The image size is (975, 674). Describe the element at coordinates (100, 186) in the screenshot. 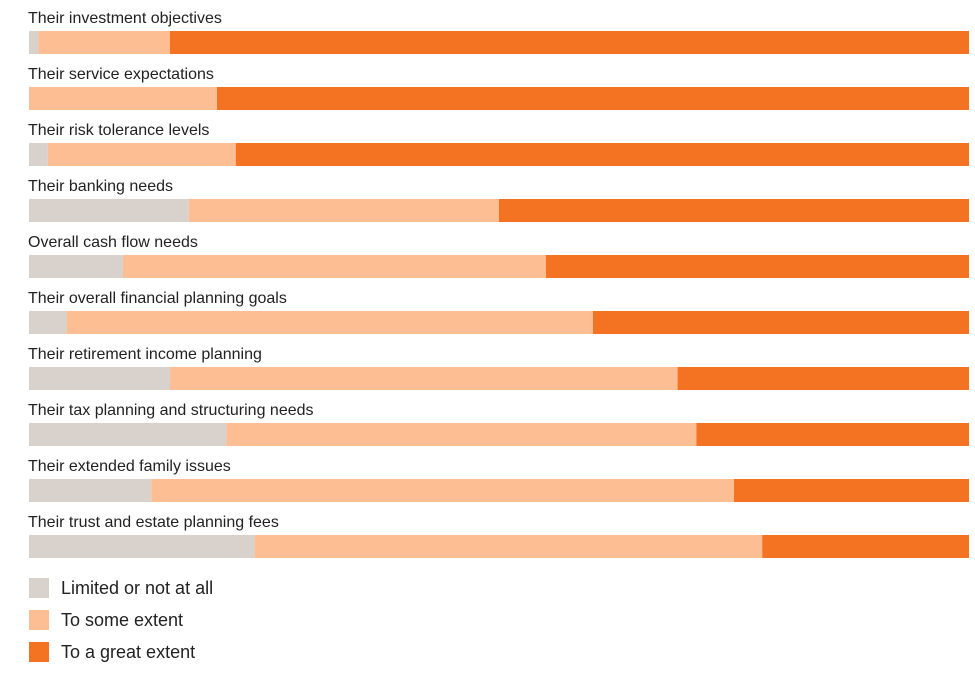

I see `category-label-row-4: Their banking needs` at that location.